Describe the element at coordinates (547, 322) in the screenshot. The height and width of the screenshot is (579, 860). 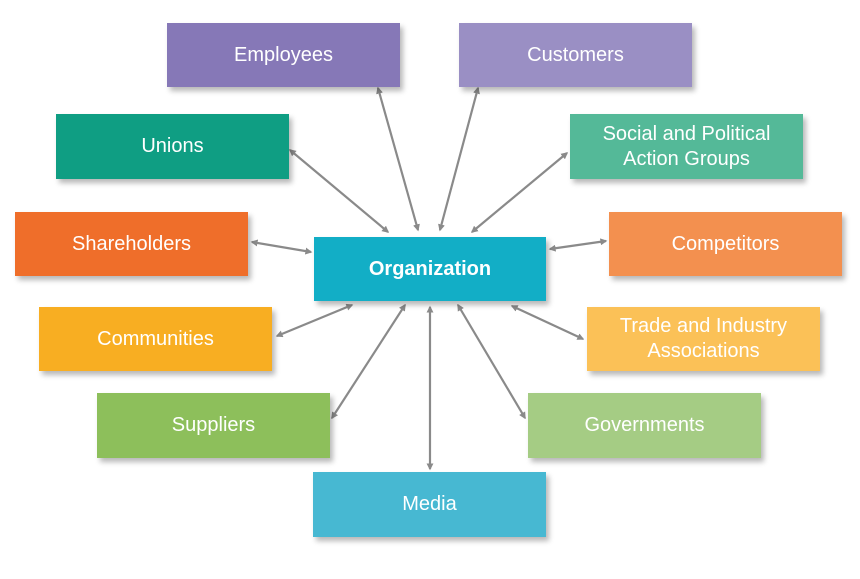
I see `arrow-organization-trade` at that location.